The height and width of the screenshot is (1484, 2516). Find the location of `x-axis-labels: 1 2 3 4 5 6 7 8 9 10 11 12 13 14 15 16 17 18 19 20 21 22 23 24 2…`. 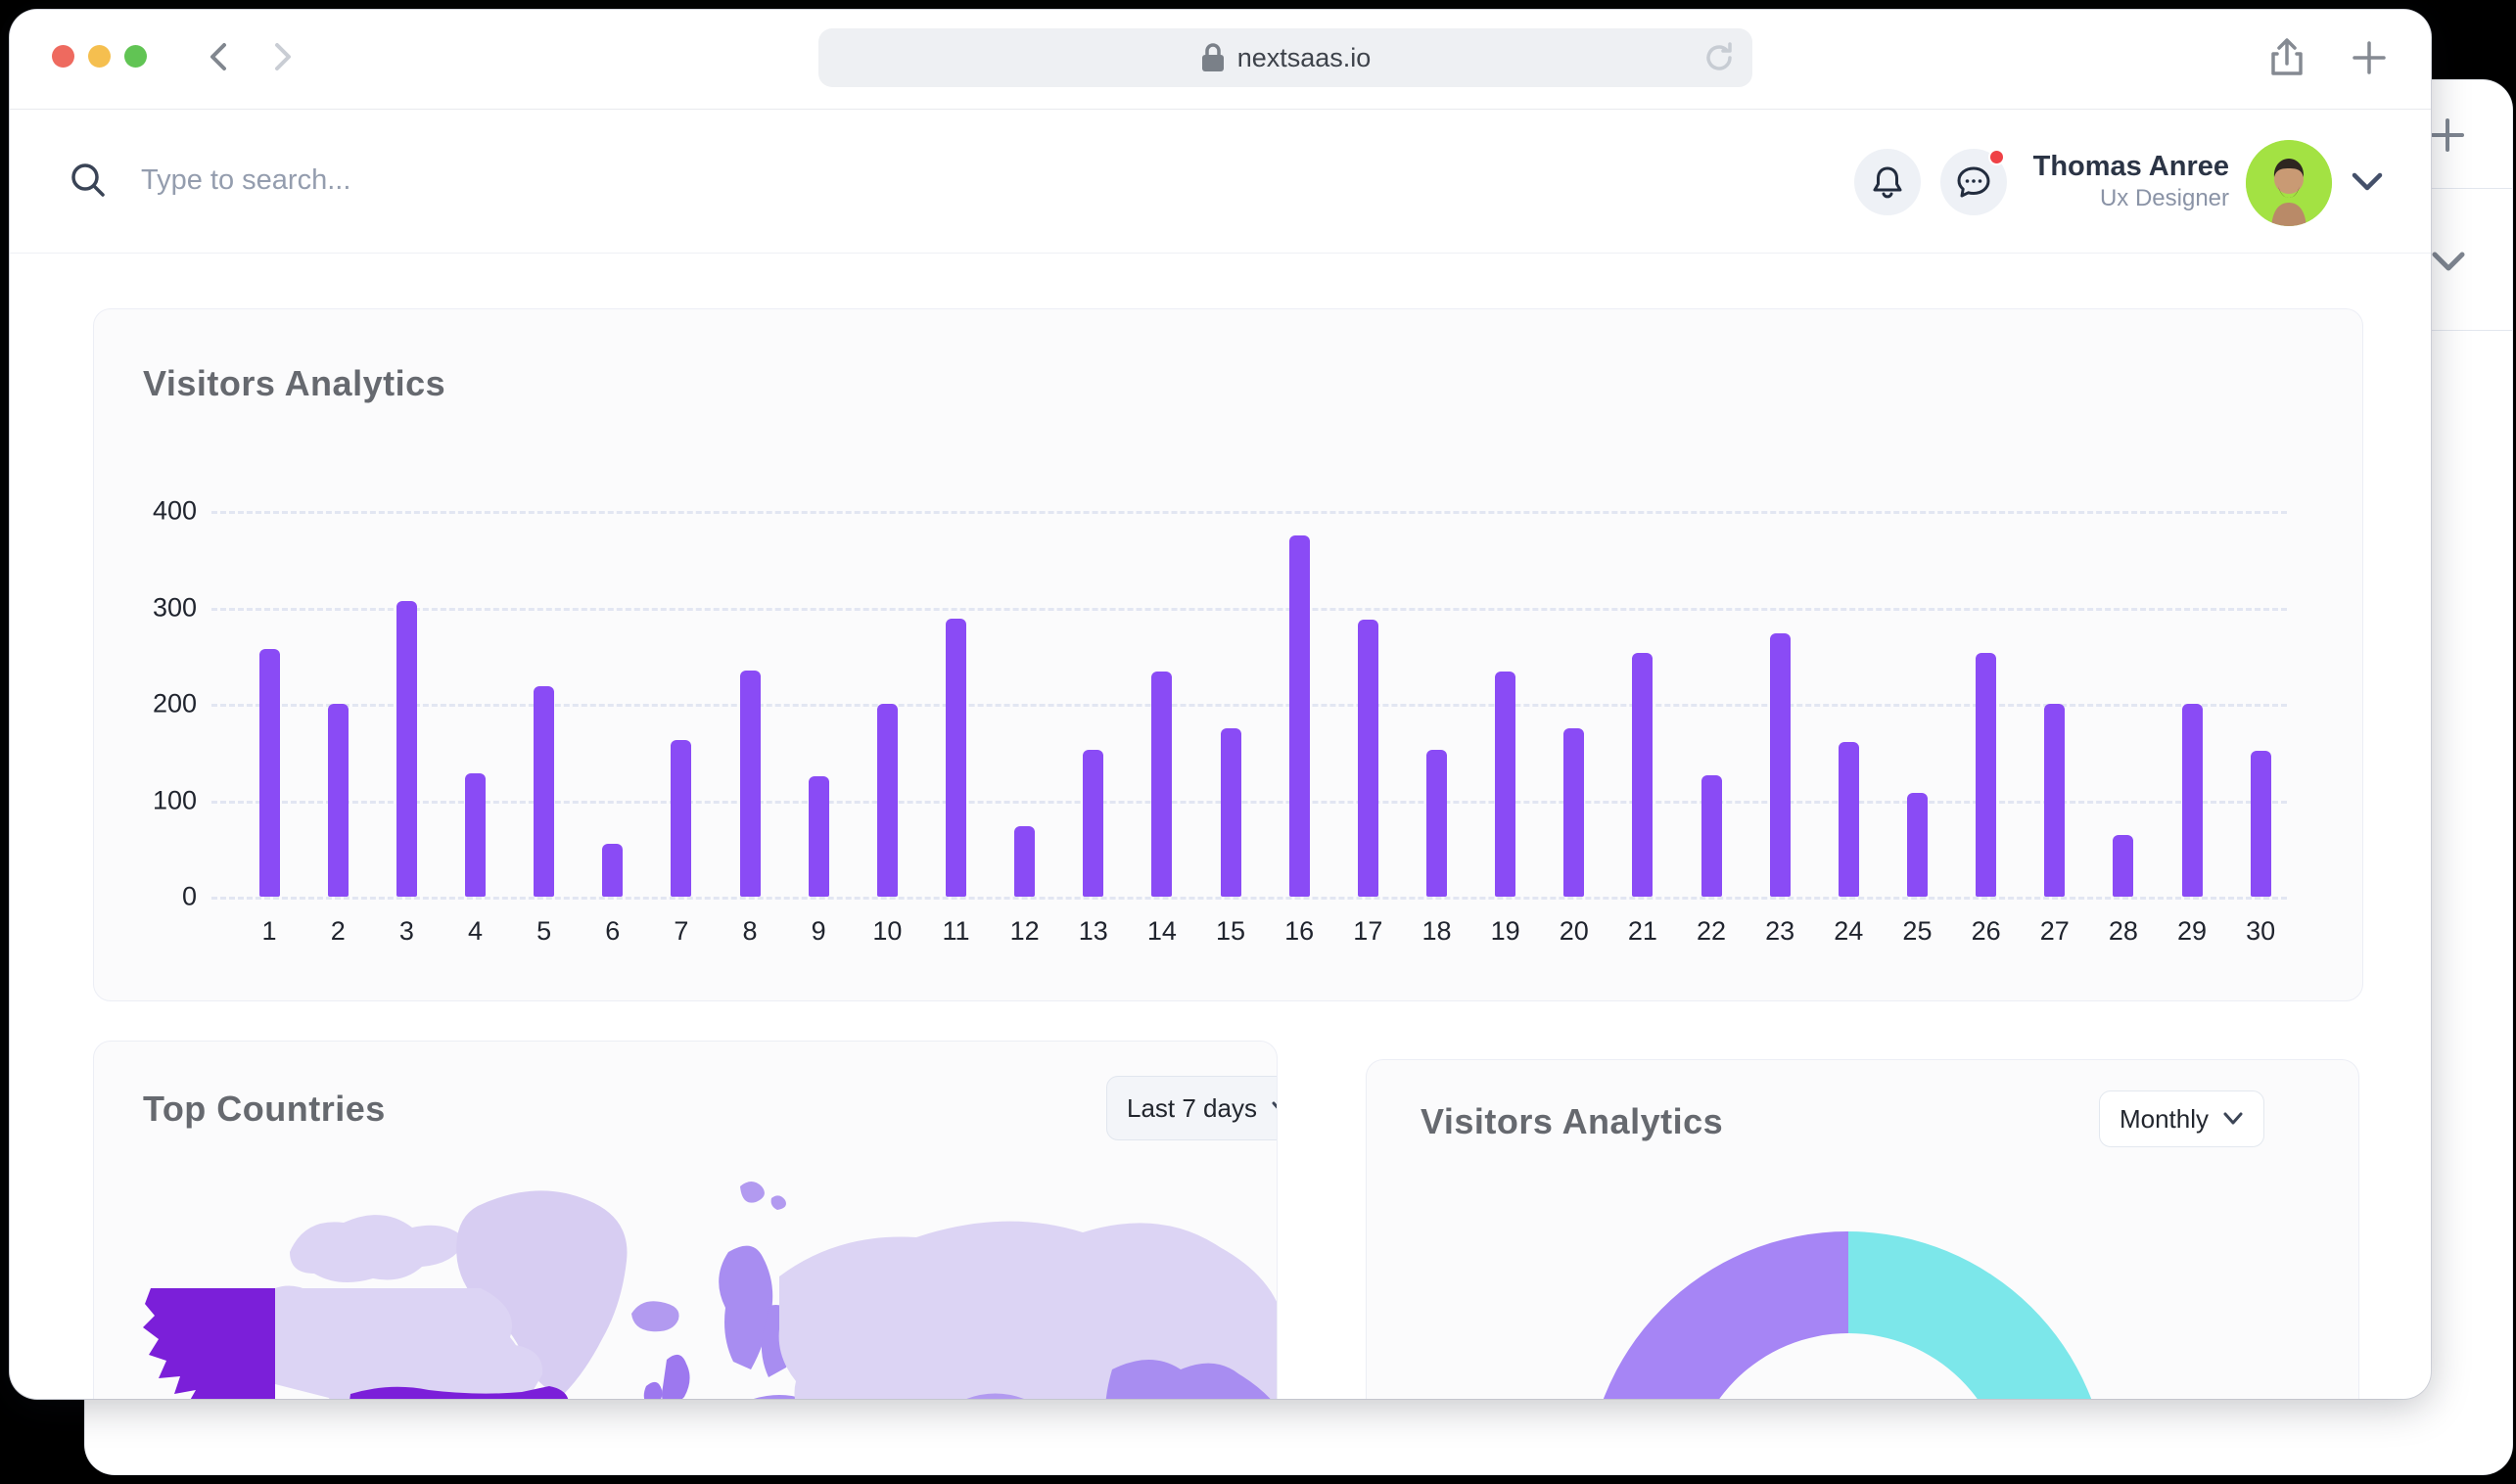

x-axis-labels: 1 2 3 4 5 6 7 8 9 10 11 12 13 14 15 16 17 18 19 20 21 22 23 24 2… is located at coordinates (1265, 931).